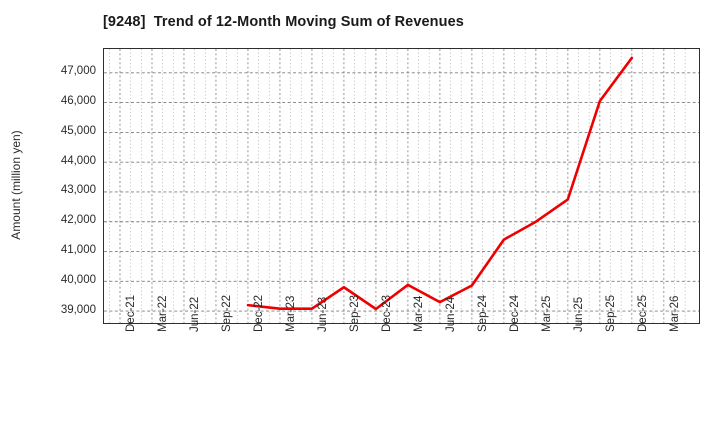  What do you see at coordinates (418, 313) in the screenshot?
I see `x-axis-tick-label: Mar-24` at bounding box center [418, 313].